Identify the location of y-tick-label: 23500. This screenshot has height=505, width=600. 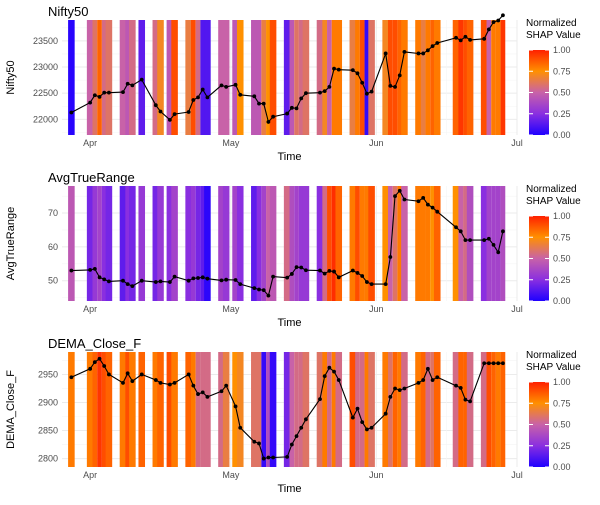
(45, 41).